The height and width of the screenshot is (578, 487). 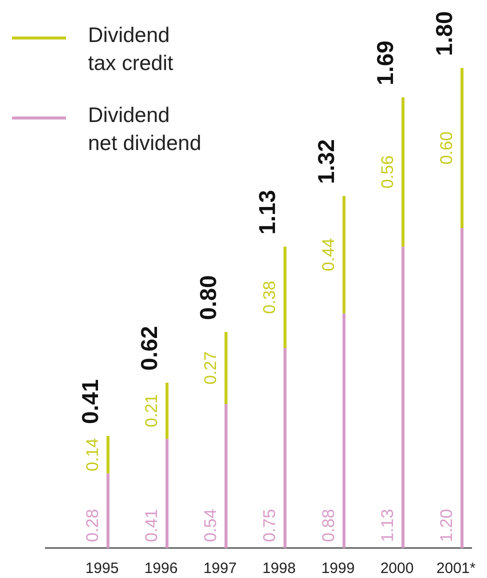 I want to click on data-label: 0.38, so click(x=269, y=297).